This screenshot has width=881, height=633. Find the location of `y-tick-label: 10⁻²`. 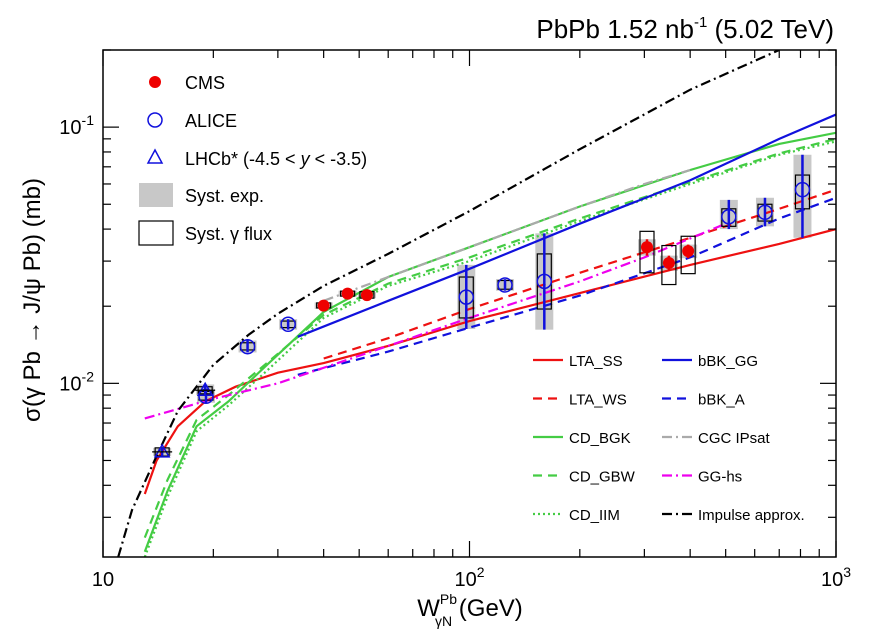

y-tick-label: 10⁻² is located at coordinates (76, 381).